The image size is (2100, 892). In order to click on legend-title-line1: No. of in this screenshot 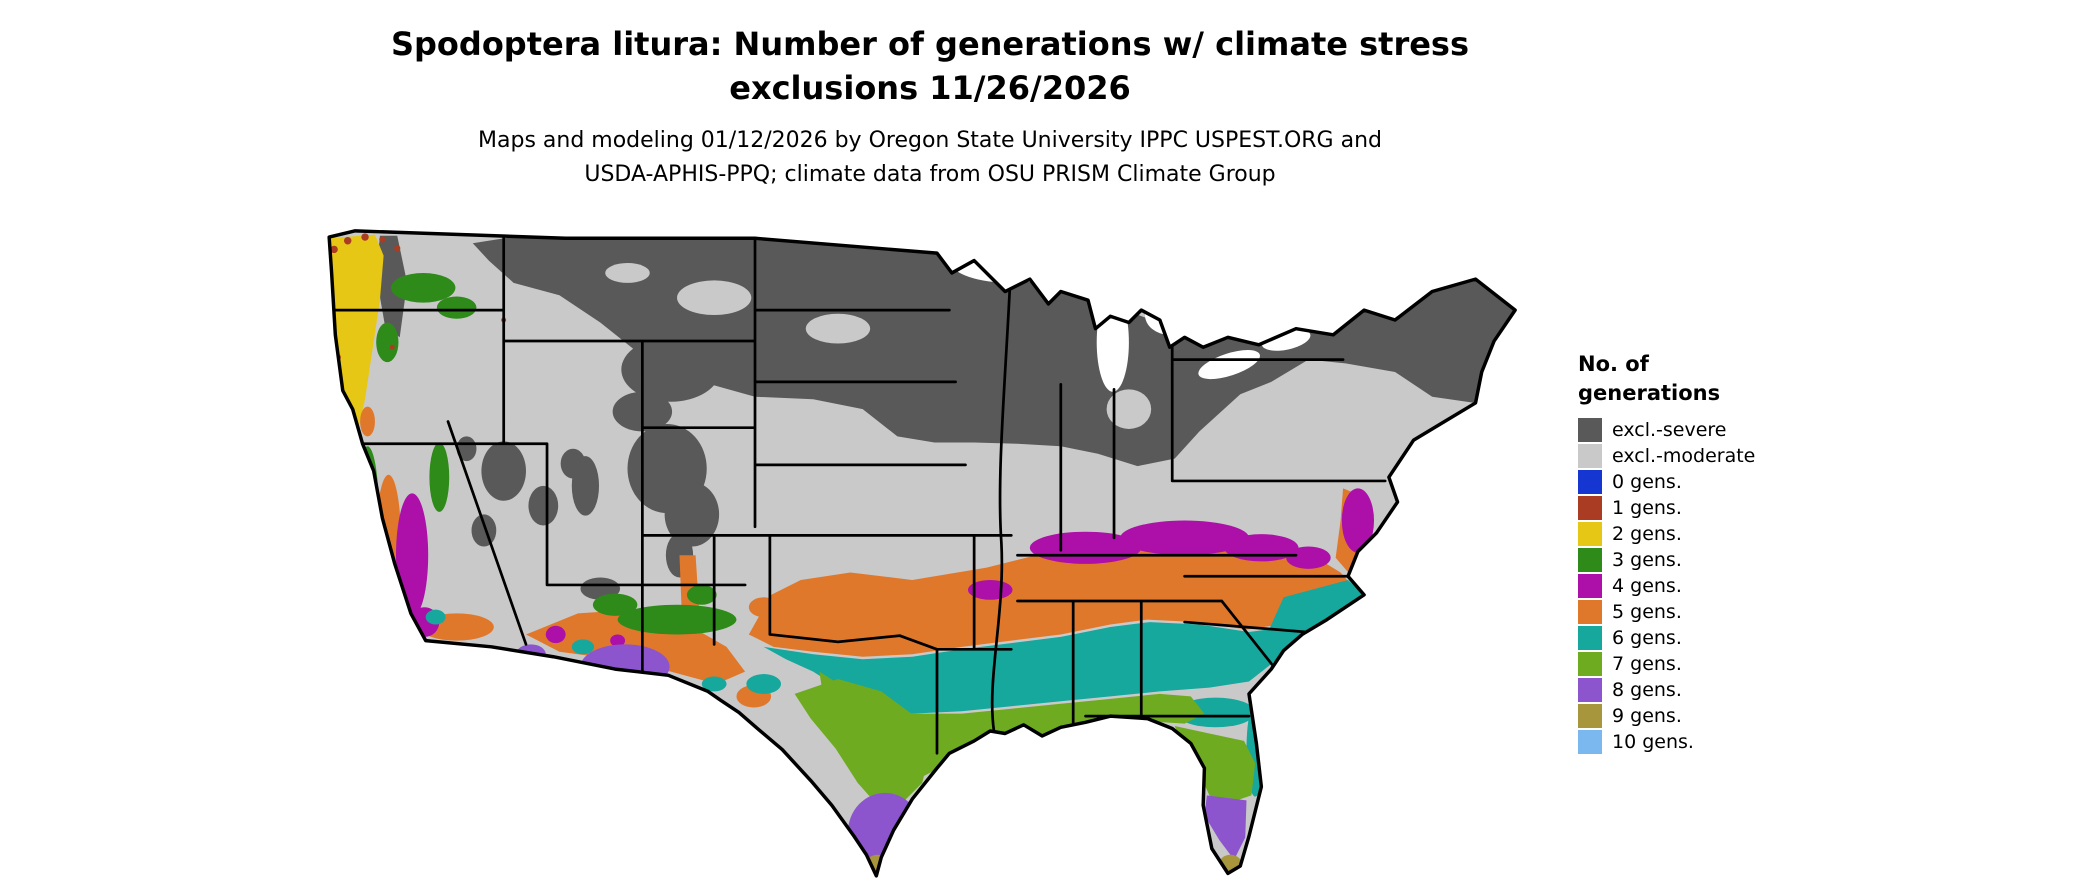, I will do `click(1613, 364)`.